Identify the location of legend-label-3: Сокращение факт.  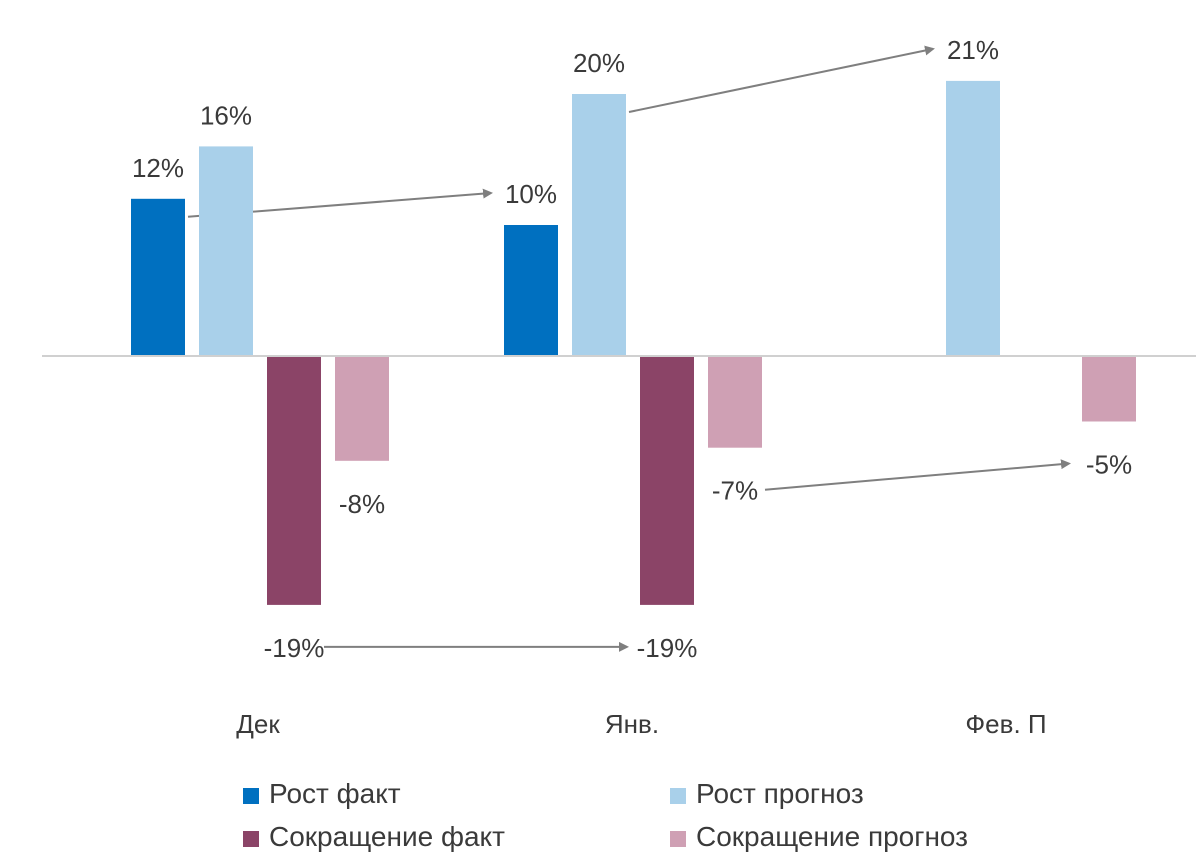
(387, 836).